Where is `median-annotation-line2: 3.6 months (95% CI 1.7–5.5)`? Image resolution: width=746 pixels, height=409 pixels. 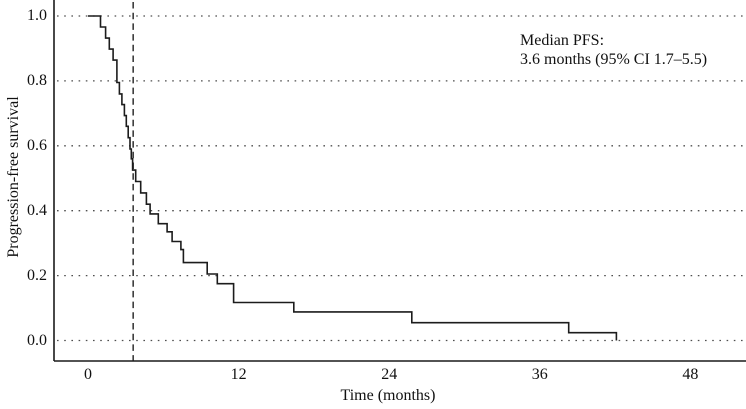
median-annotation-line2: 3.6 months (95% CI 1.7–5.5) is located at coordinates (614, 59).